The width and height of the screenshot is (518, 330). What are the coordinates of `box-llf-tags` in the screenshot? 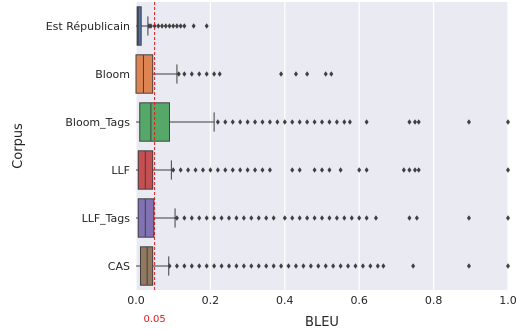 It's located at (323, 218).